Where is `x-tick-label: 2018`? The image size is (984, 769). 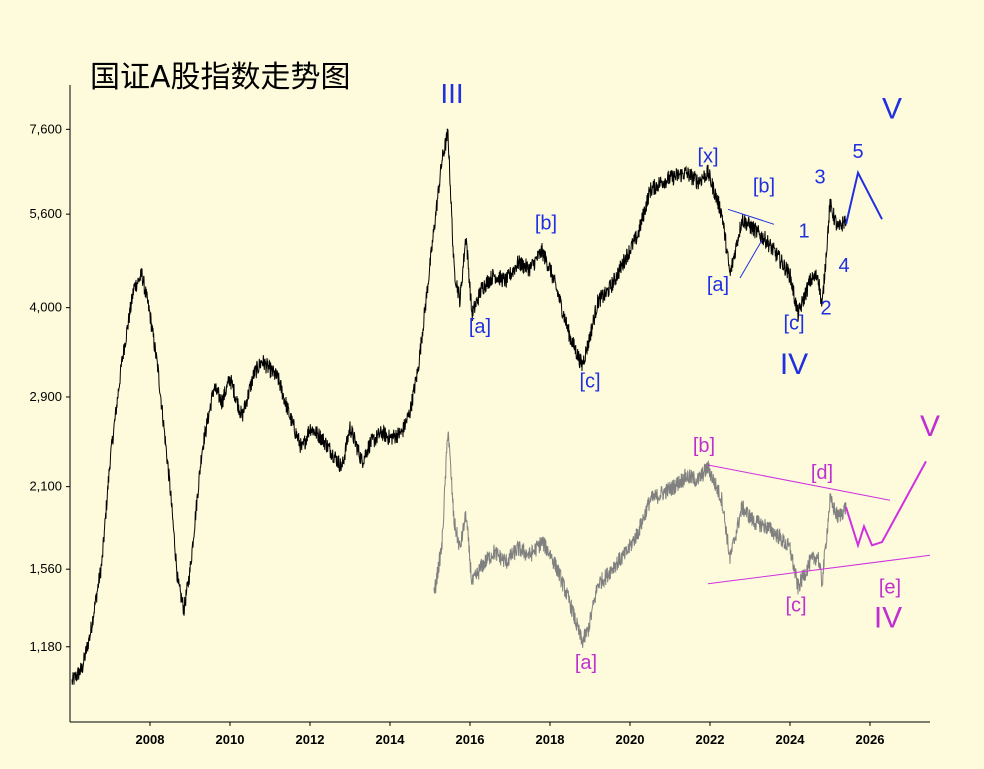
x-tick-label: 2018 is located at coordinates (550, 739).